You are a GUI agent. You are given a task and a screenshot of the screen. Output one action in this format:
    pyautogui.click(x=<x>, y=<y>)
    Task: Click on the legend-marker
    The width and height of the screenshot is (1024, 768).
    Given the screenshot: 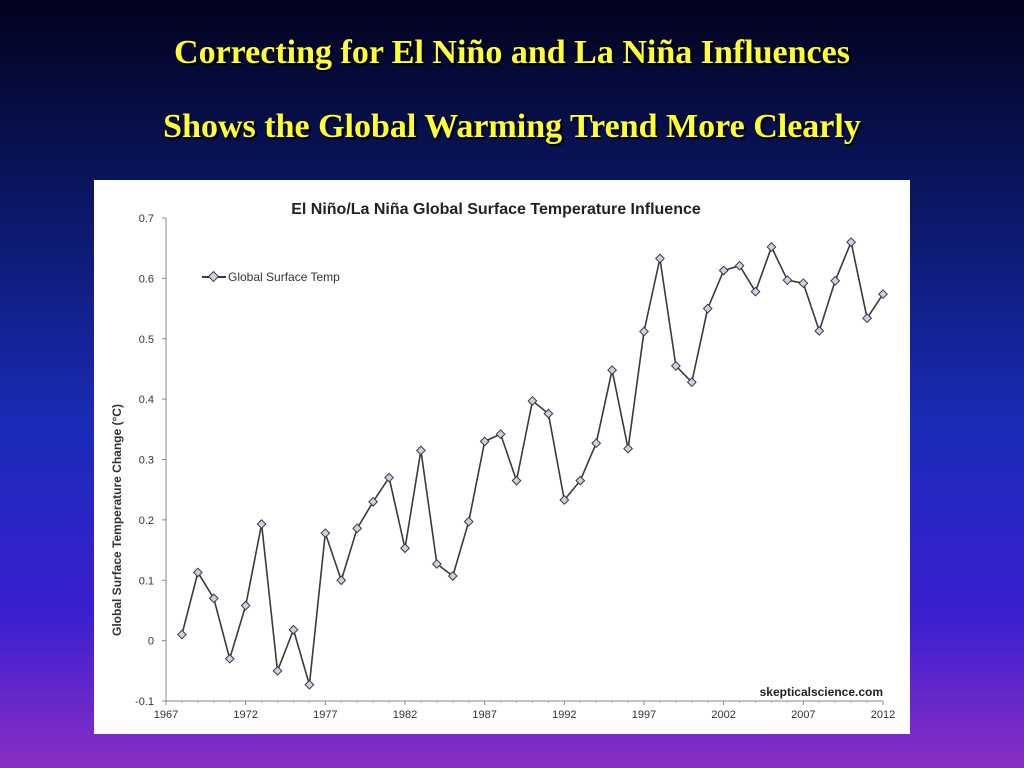 What is the action you would take?
    pyautogui.click(x=213, y=276)
    